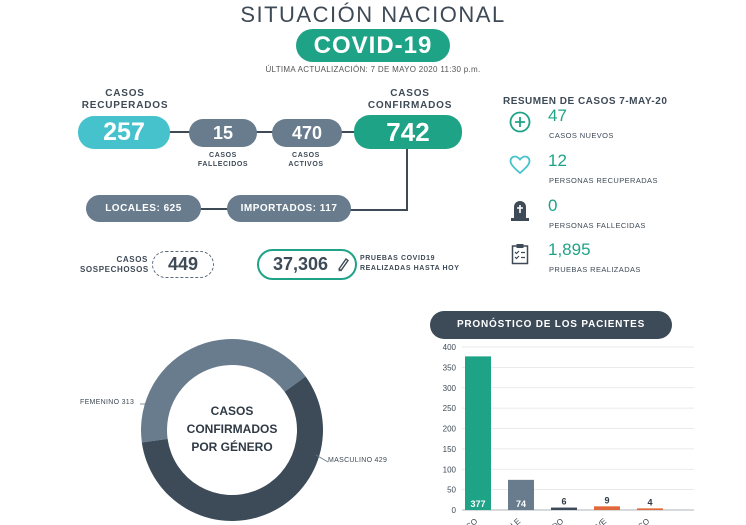  I want to click on bar-chart-title: PRONÓSTICO DE LOS PACIENTES, so click(551, 325).